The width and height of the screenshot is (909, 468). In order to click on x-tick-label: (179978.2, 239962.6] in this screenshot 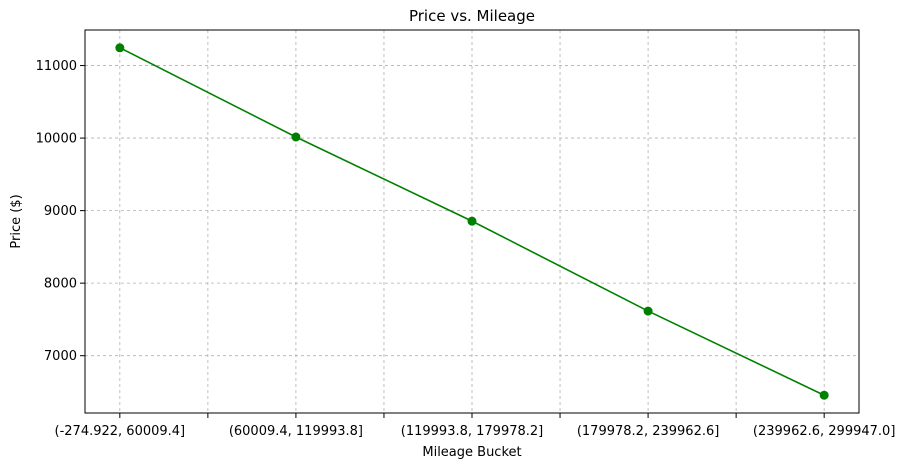, I will do `click(648, 431)`.